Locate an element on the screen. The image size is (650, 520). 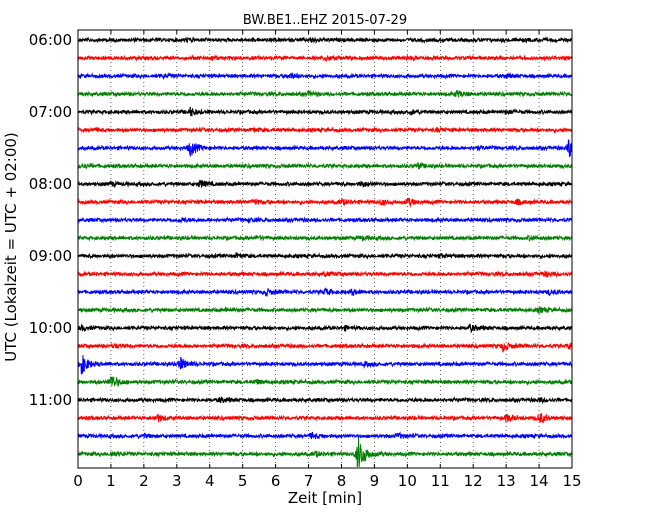
y-tick-label: 06:00 is located at coordinates (50, 40).